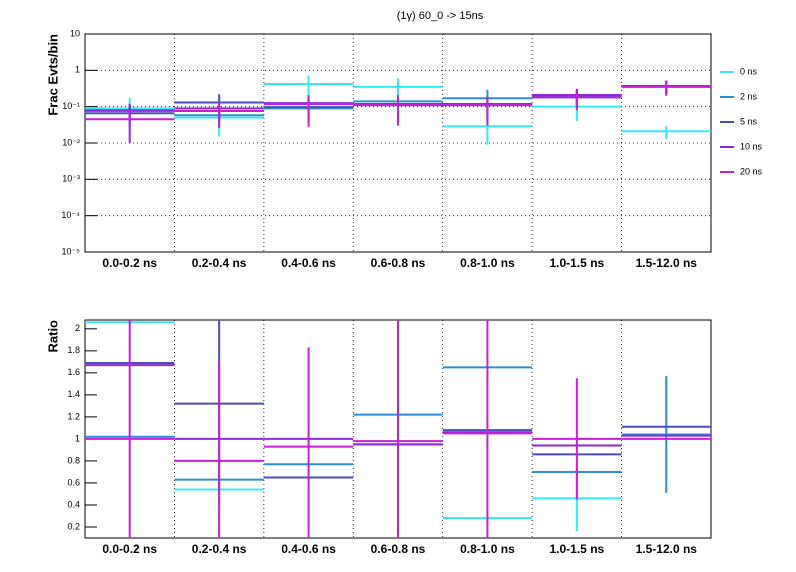 Image resolution: width=796 pixels, height=572 pixels. What do you see at coordinates (77, 328) in the screenshot?
I see `y-tick-label: 2` at bounding box center [77, 328].